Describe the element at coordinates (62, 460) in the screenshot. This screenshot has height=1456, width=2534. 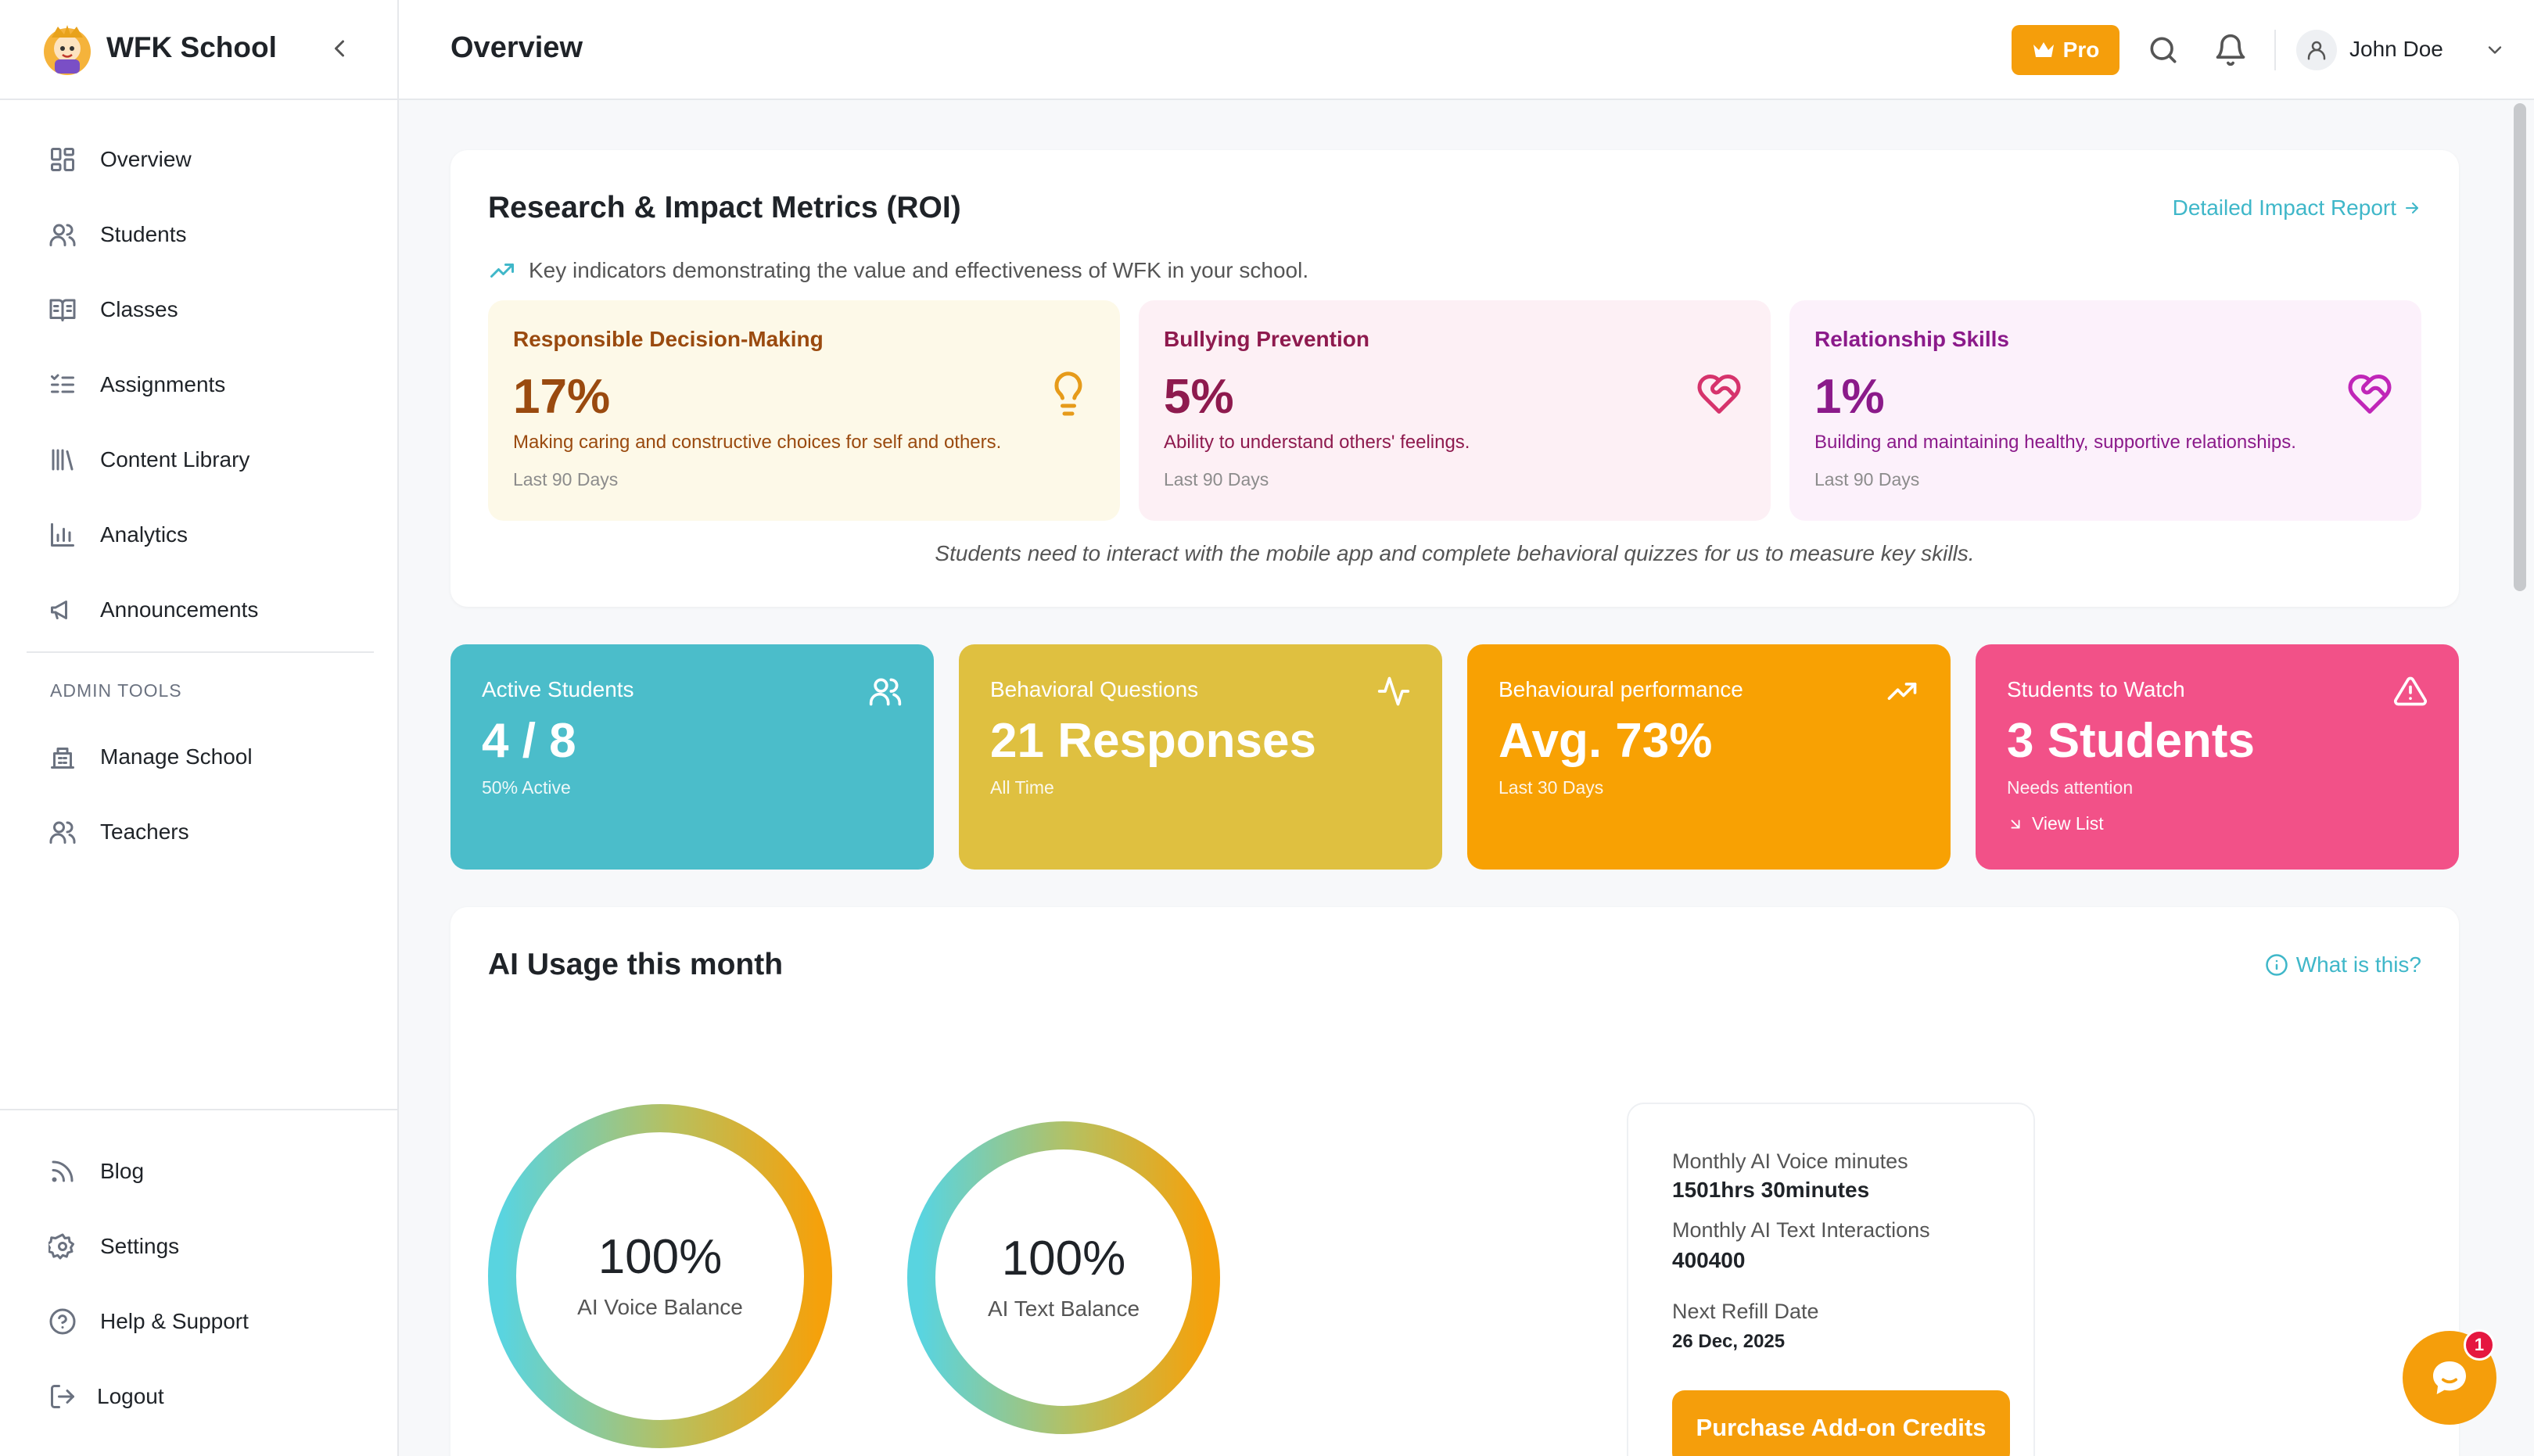
I see `library-icon` at that location.